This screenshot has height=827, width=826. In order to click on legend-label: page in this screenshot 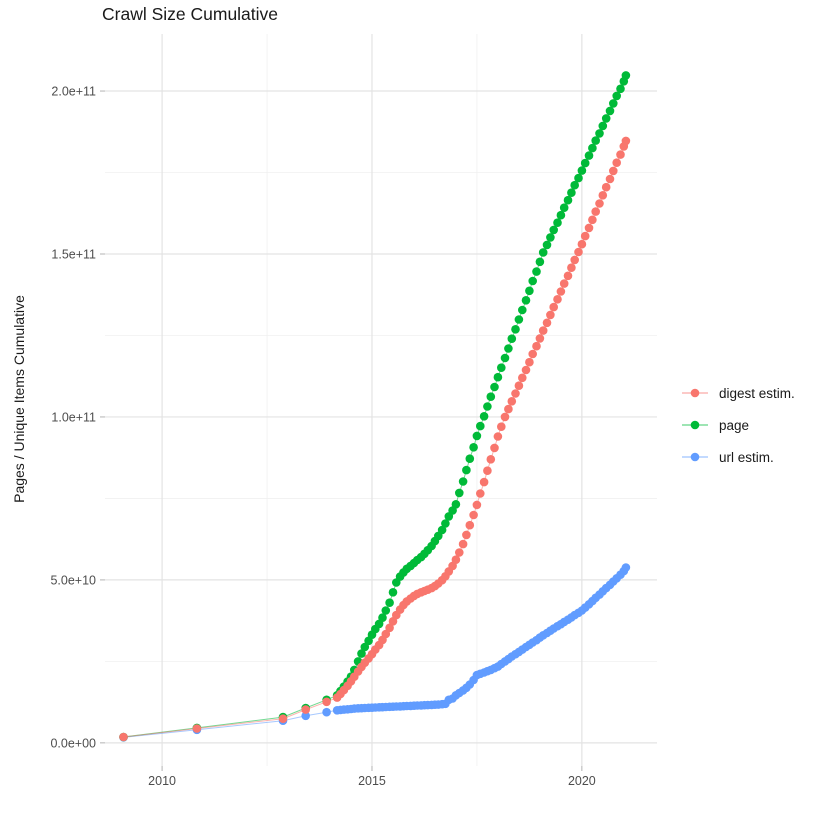, I will do `click(734, 425)`.